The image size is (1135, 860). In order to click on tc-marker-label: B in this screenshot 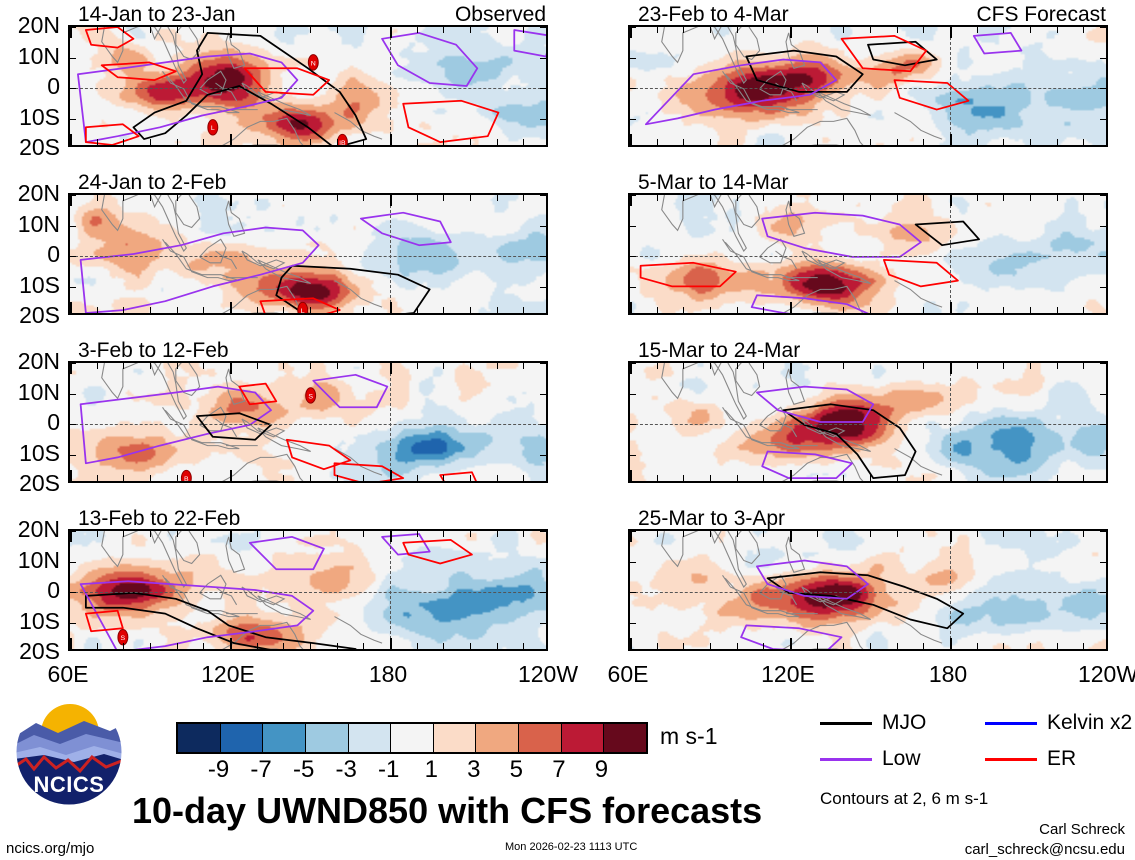, I will do `click(186, 478)`.